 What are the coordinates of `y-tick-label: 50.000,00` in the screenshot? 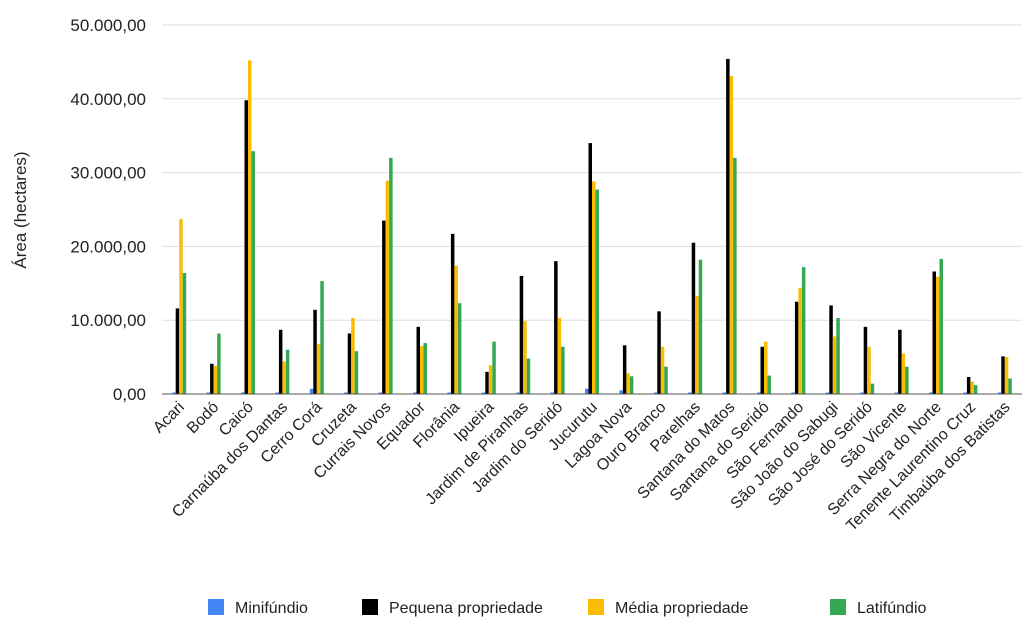 It's located at (108, 25).